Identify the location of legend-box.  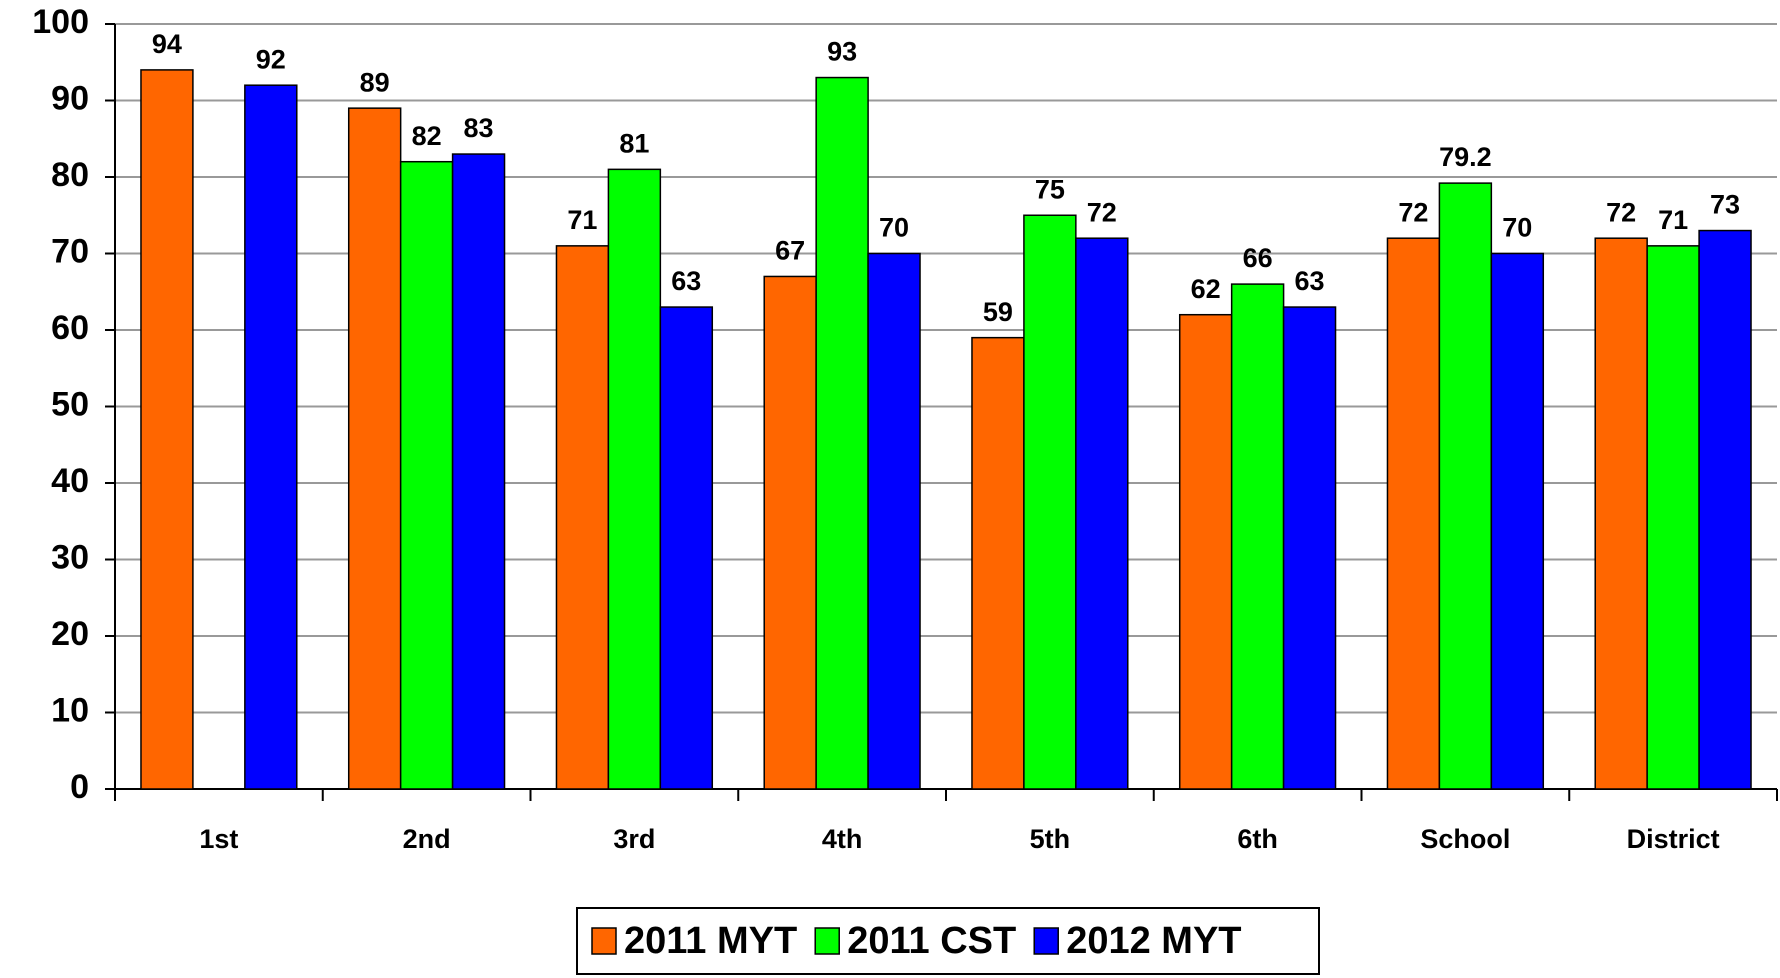
(948, 941).